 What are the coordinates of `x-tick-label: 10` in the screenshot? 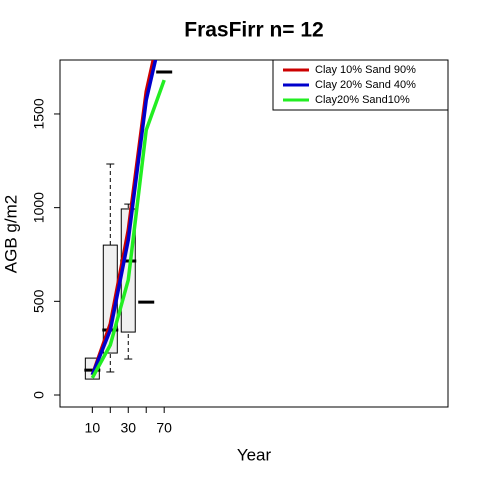 It's located at (93, 428).